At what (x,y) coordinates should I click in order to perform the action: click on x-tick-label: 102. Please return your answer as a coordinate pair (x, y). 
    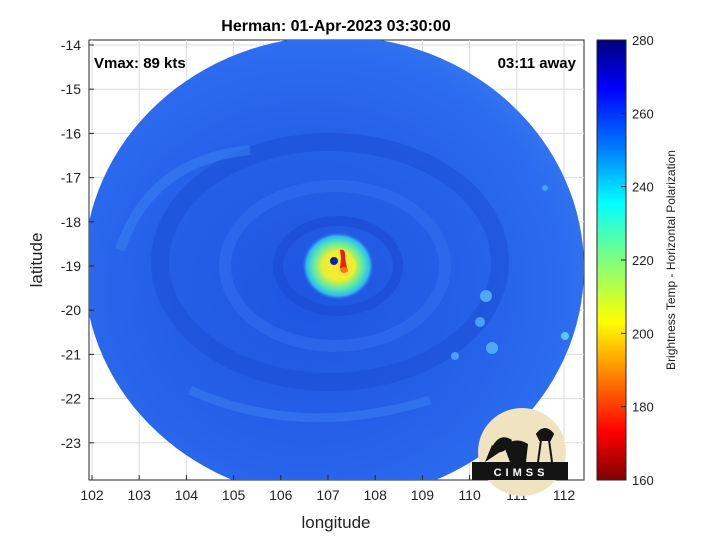
    Looking at the image, I should click on (92, 495).